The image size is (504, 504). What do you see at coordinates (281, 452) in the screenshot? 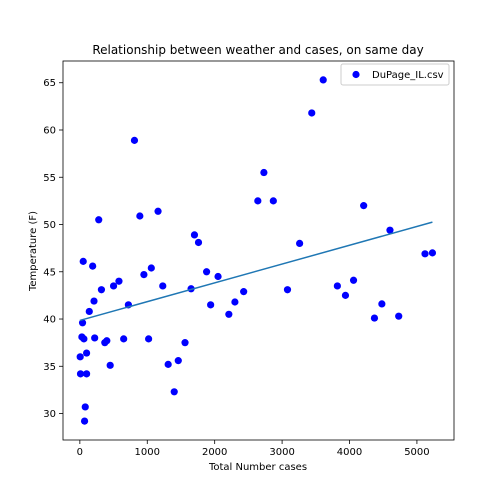
I see `x-tick-label: 3000` at bounding box center [281, 452].